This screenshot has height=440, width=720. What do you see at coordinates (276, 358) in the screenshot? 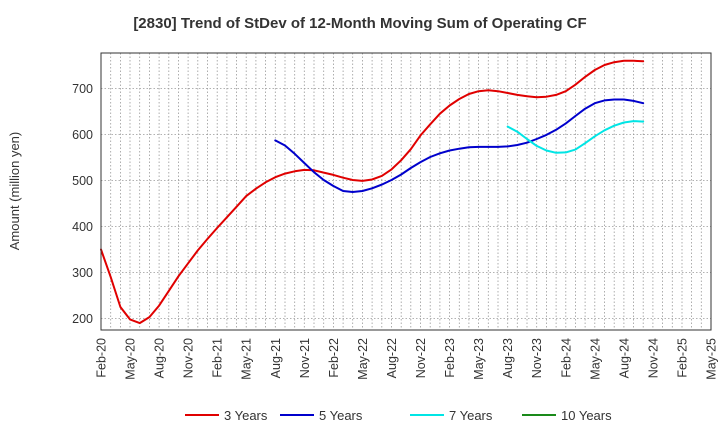
I see `x-tick-label: Aug-21` at bounding box center [276, 358].